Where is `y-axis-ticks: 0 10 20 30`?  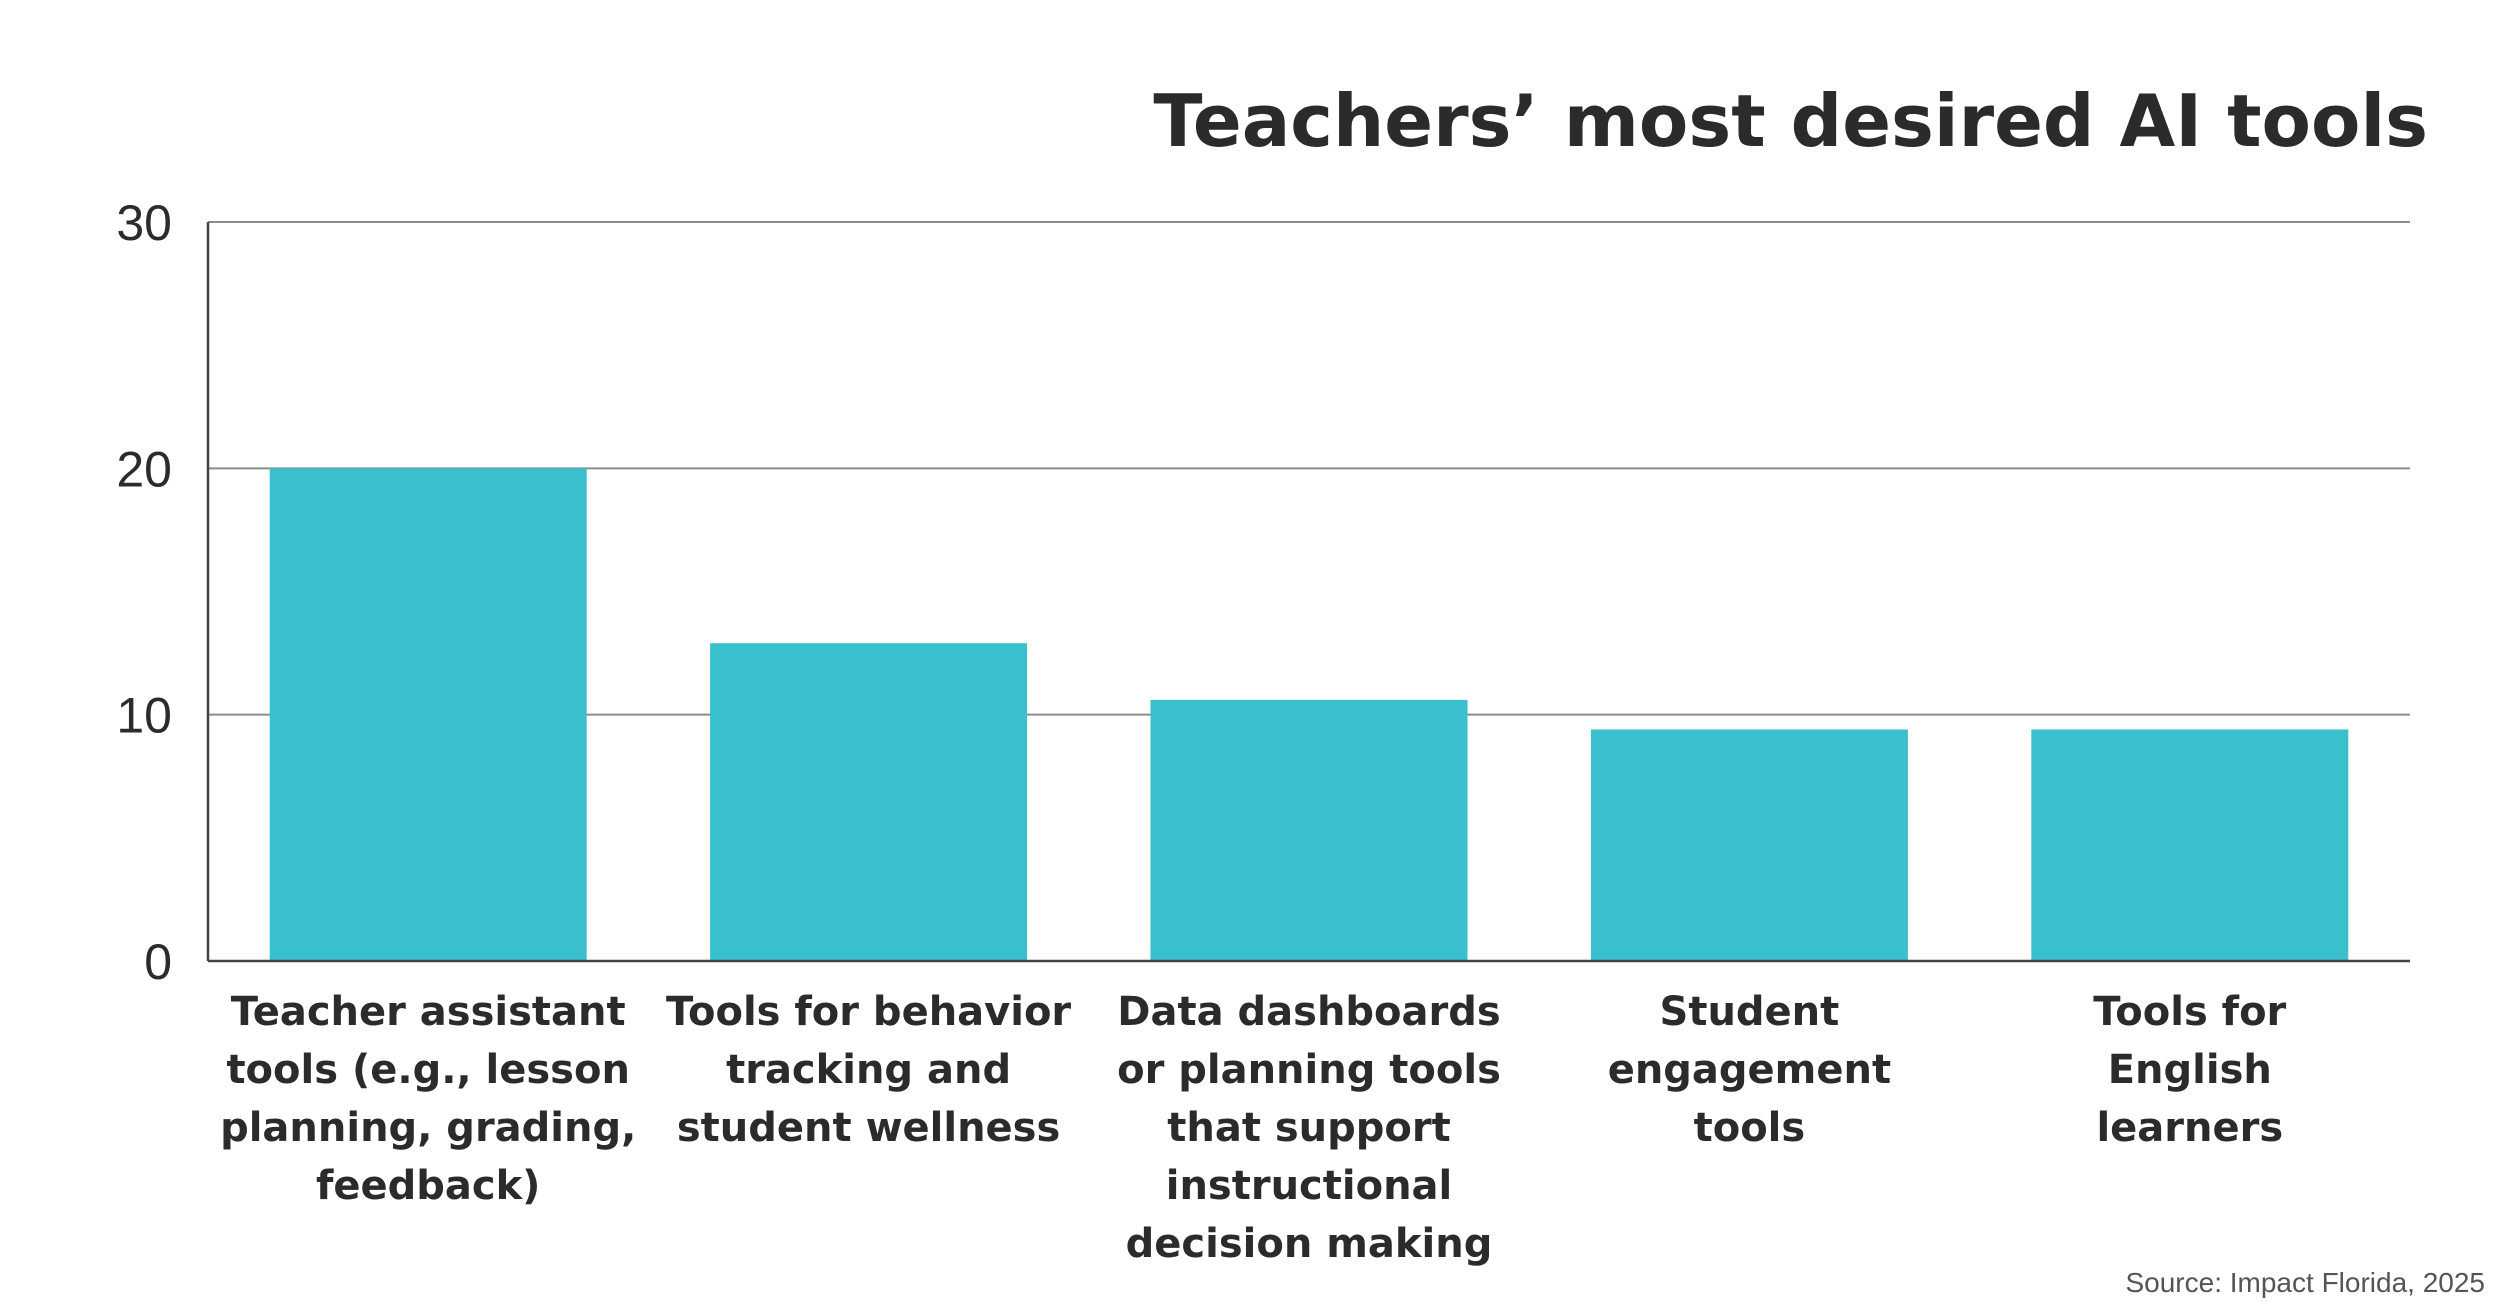 y-axis-ticks: 0 10 20 30 is located at coordinates (144, 592).